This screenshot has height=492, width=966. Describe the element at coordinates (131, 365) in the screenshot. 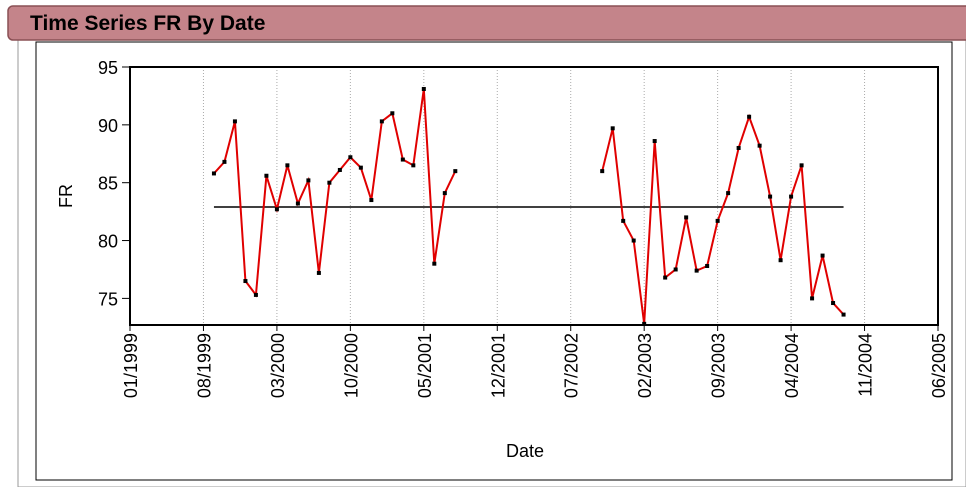

I see `x-tick-label: 01/1999` at that location.